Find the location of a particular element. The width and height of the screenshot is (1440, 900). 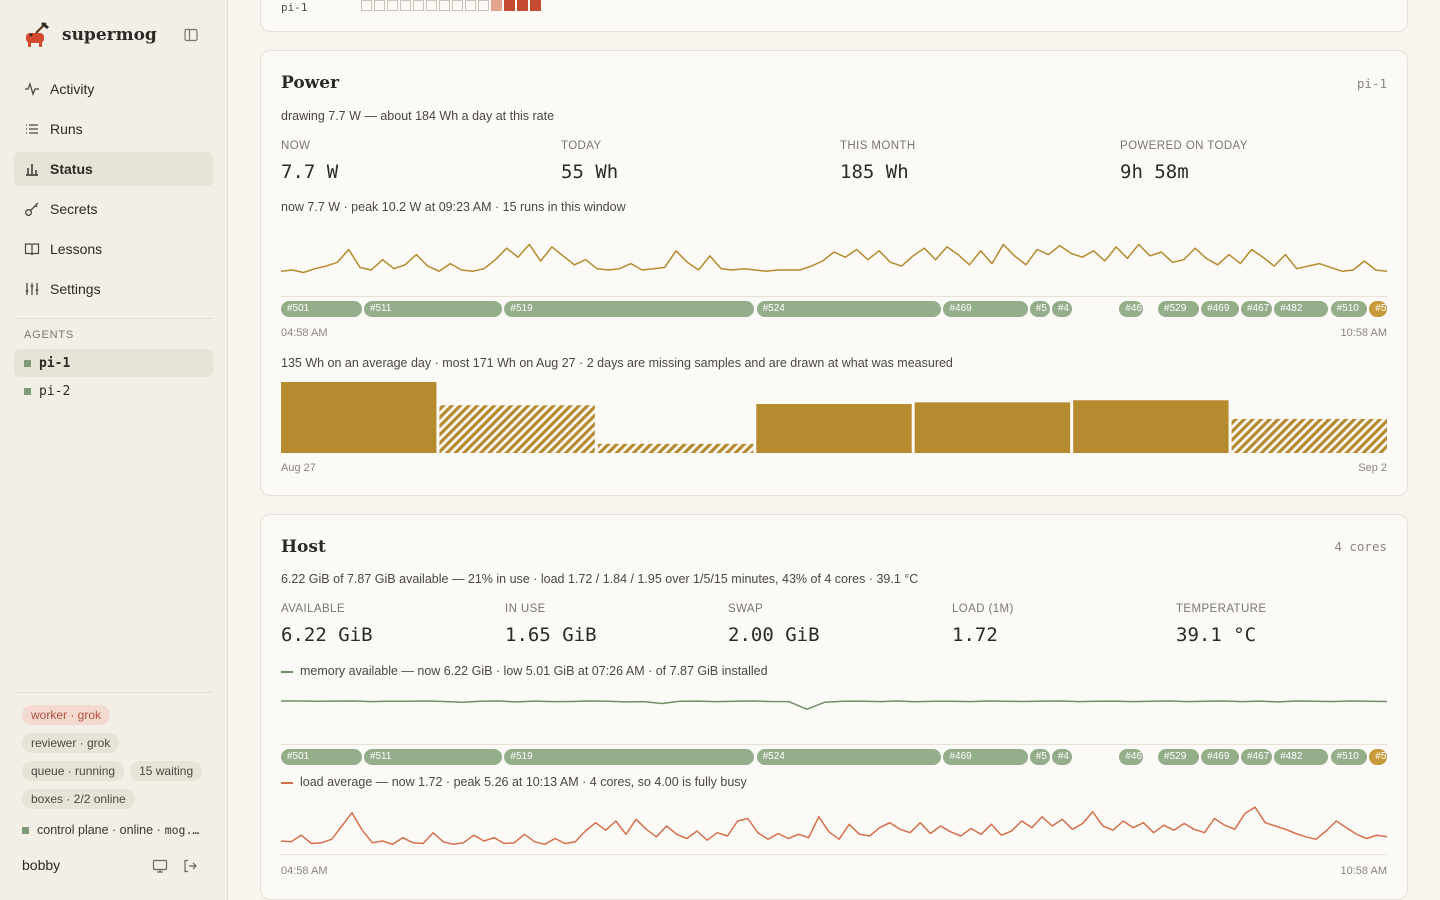

agents-heading: AGENTS is located at coordinates (49, 335).